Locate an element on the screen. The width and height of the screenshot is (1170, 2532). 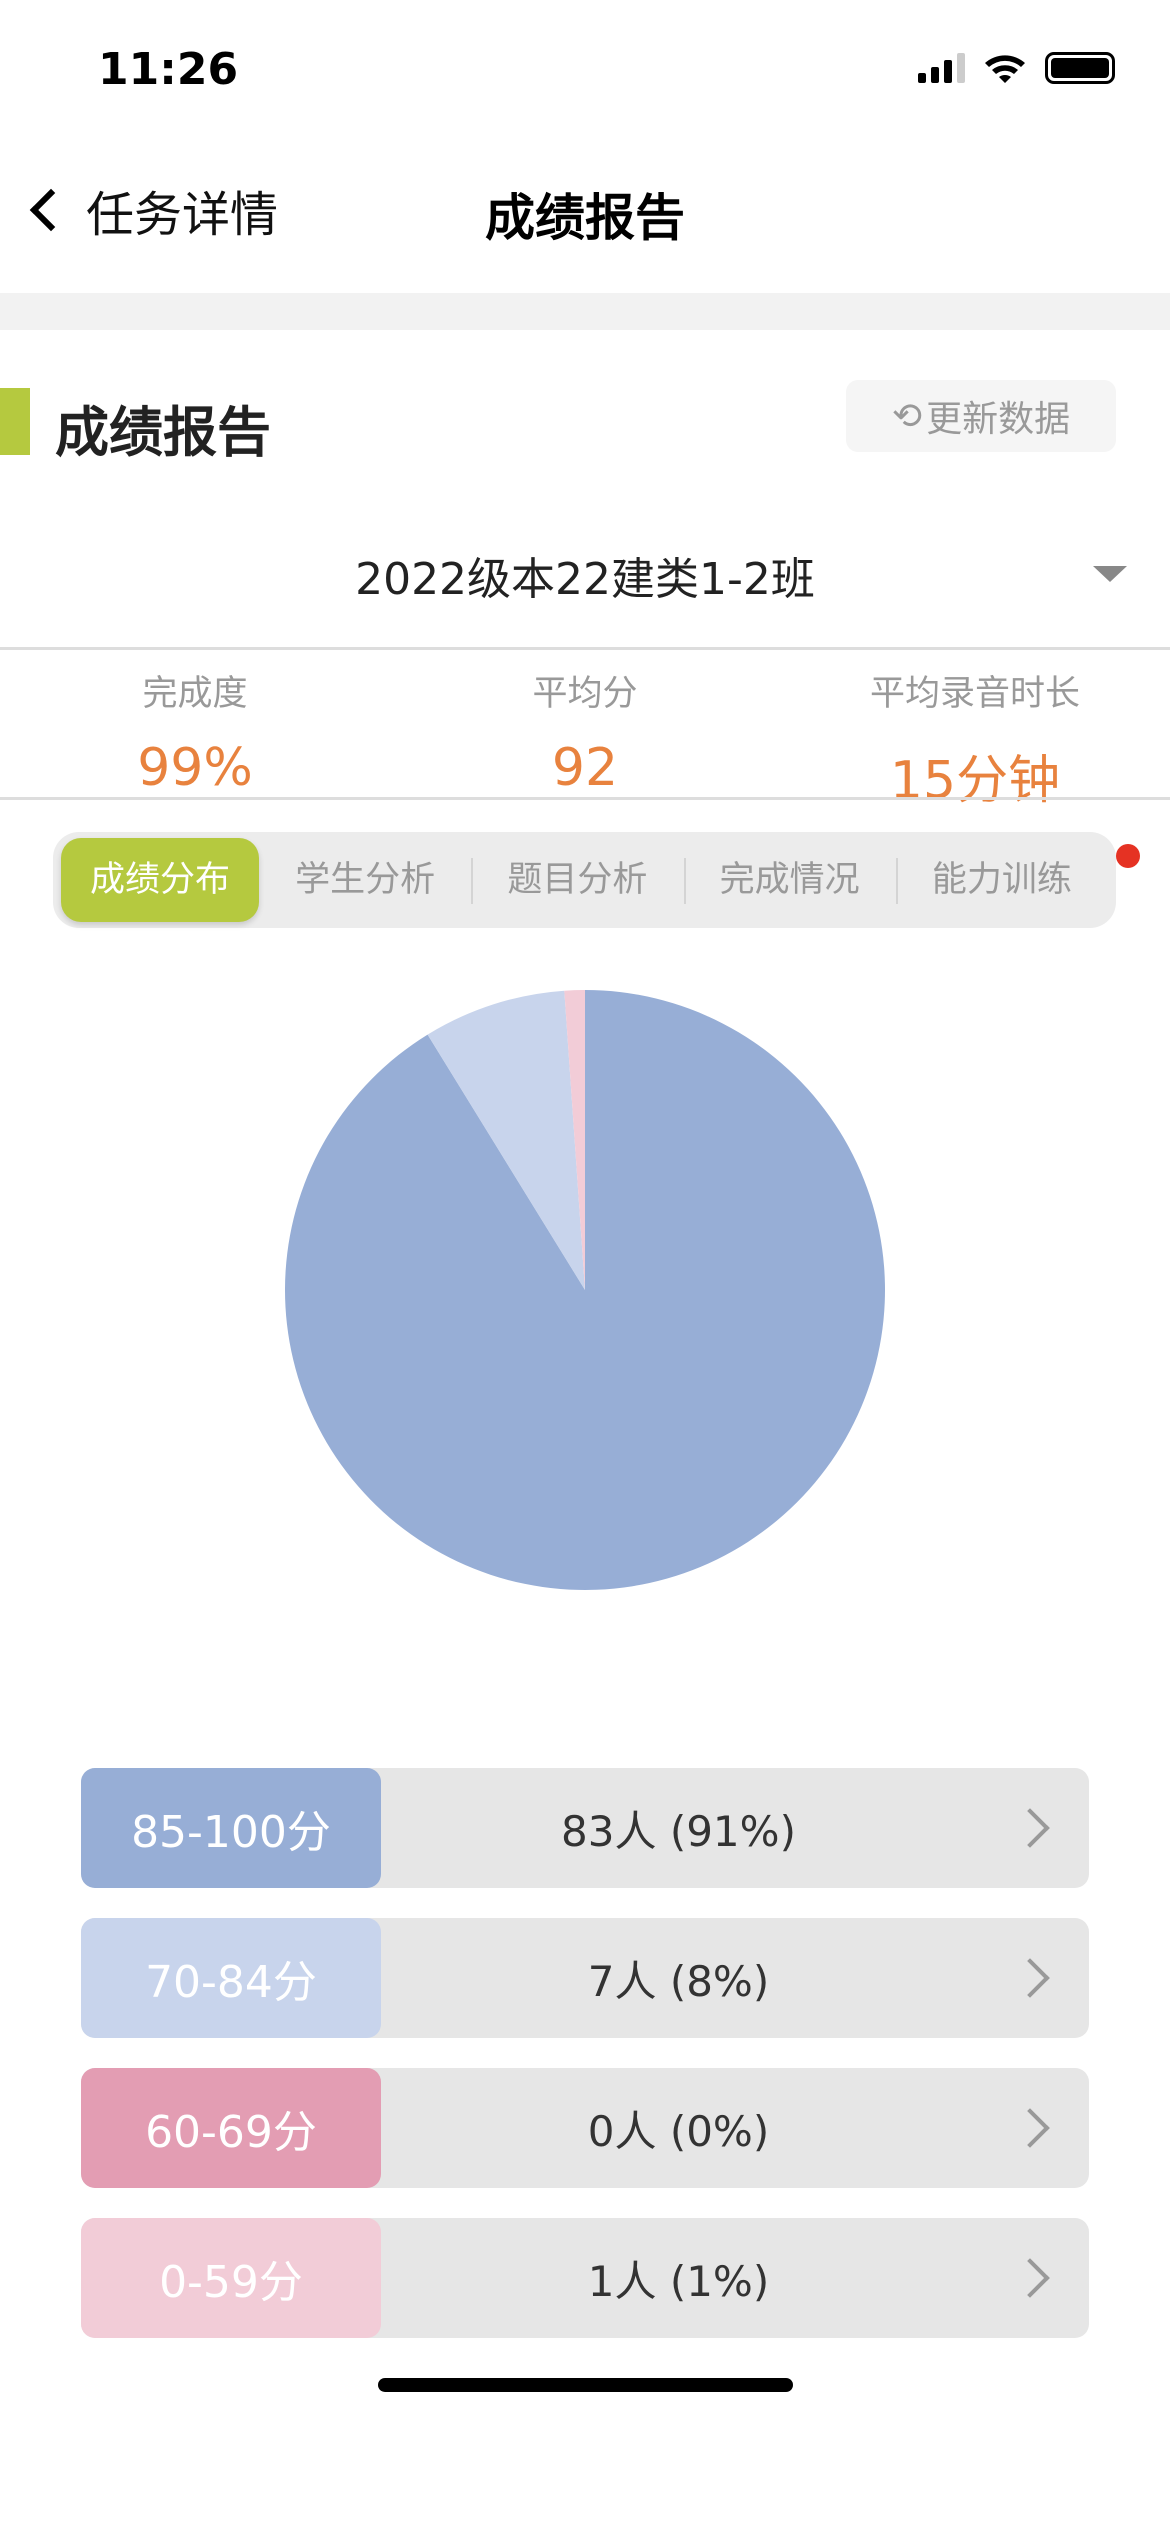
tab-question-analysis: 题目分析 is located at coordinates (577, 880).